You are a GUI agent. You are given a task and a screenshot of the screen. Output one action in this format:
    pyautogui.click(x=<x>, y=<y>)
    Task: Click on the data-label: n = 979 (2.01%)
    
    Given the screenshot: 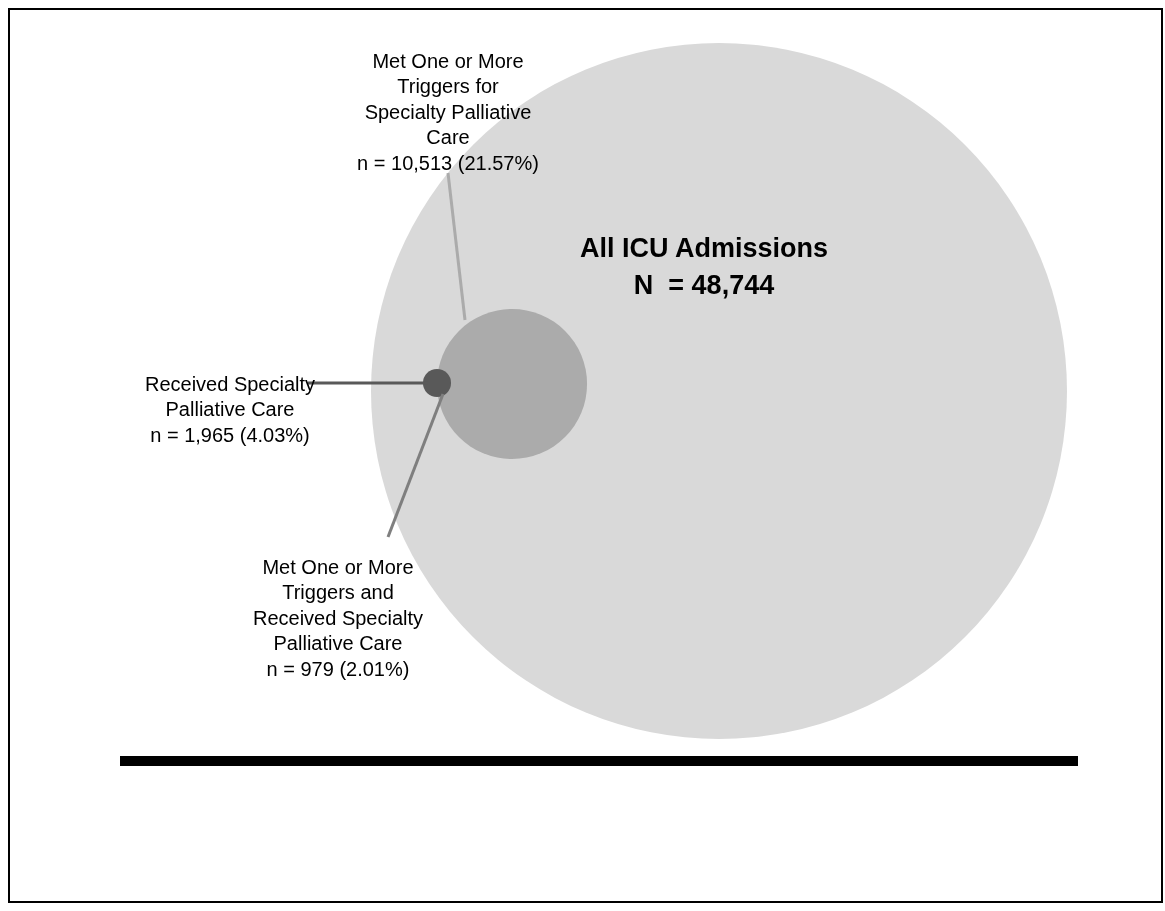 What is the action you would take?
    pyautogui.click(x=338, y=668)
    